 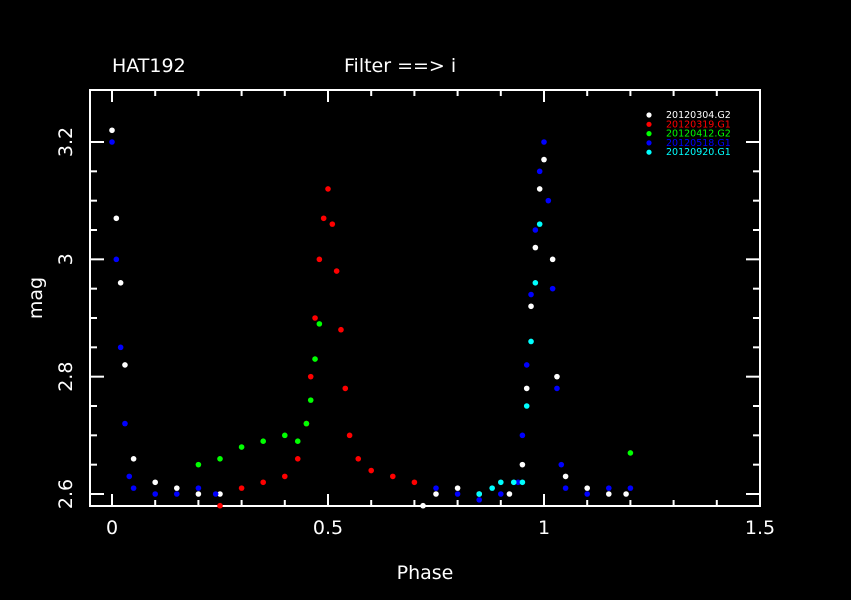 I want to click on x-axis-label: Phase, so click(x=425, y=573).